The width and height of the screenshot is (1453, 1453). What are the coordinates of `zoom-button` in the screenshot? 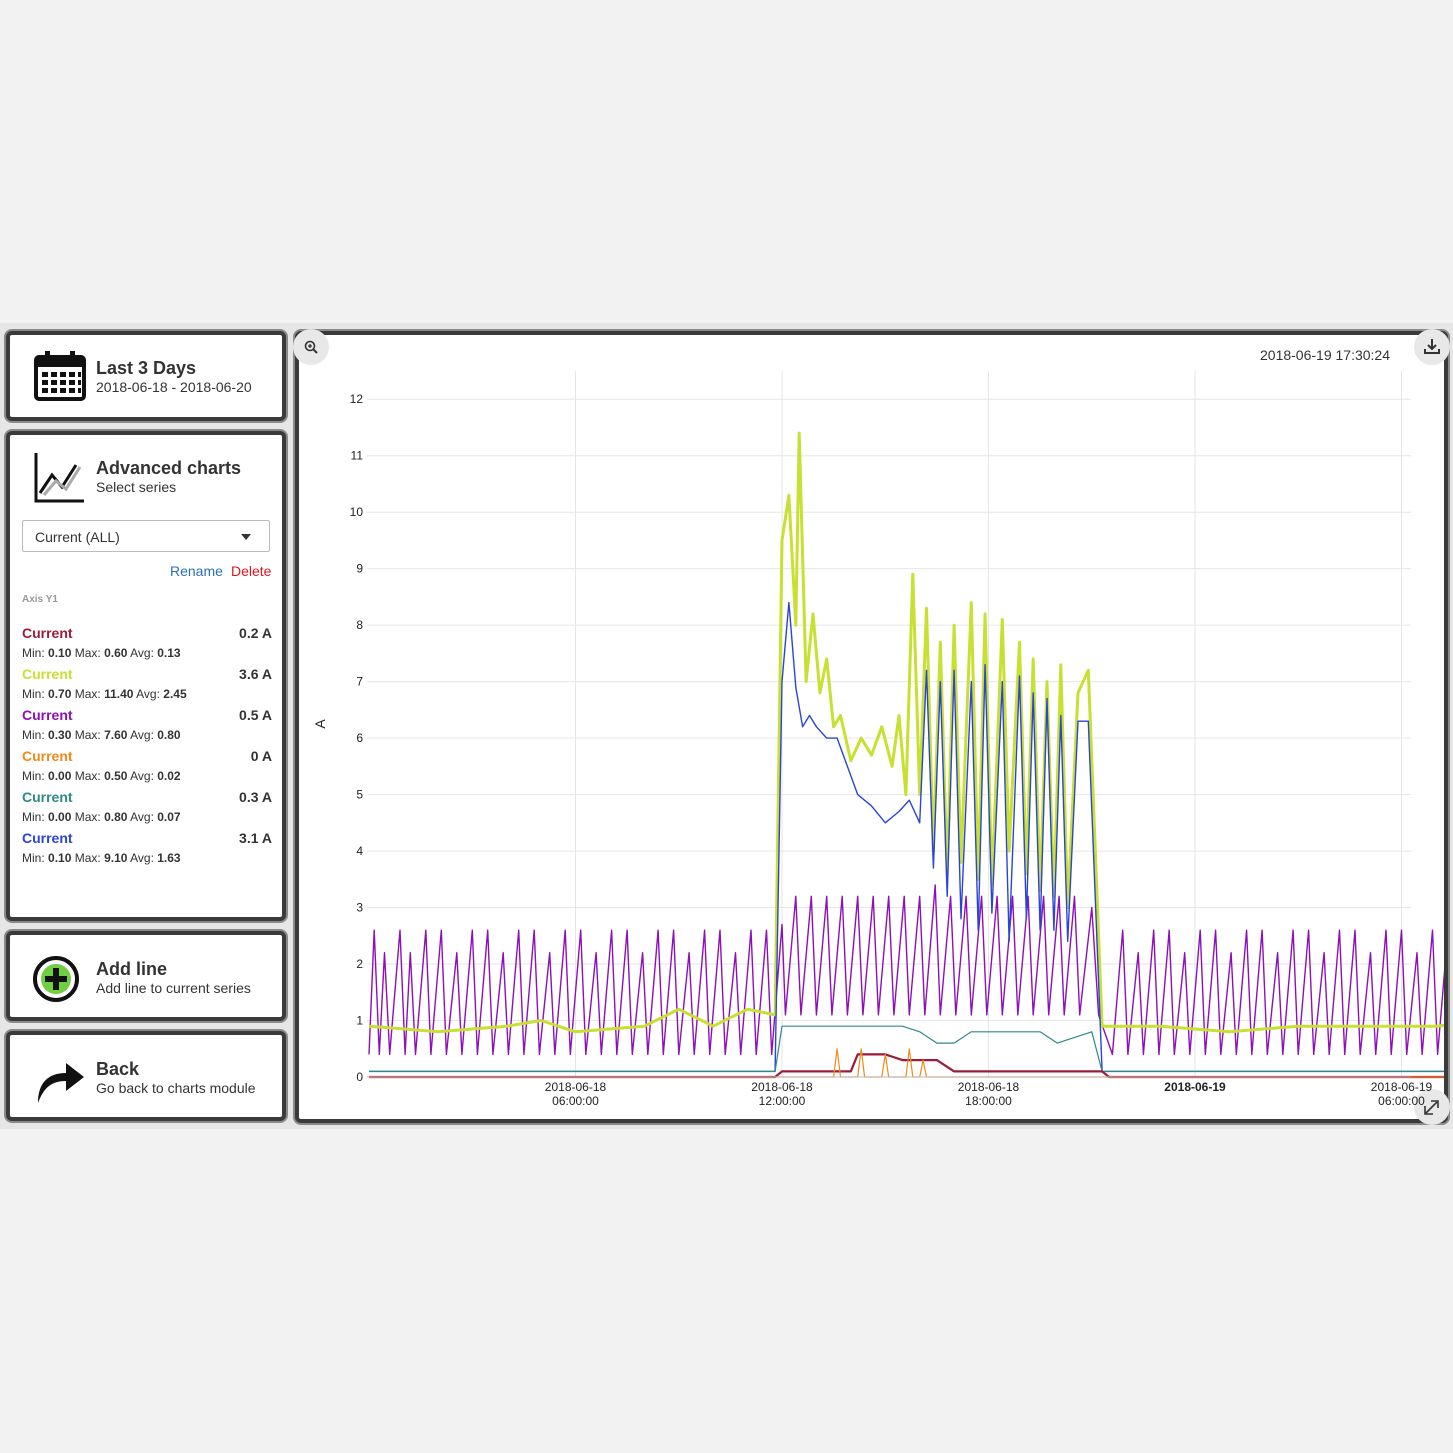 It's located at (311, 347).